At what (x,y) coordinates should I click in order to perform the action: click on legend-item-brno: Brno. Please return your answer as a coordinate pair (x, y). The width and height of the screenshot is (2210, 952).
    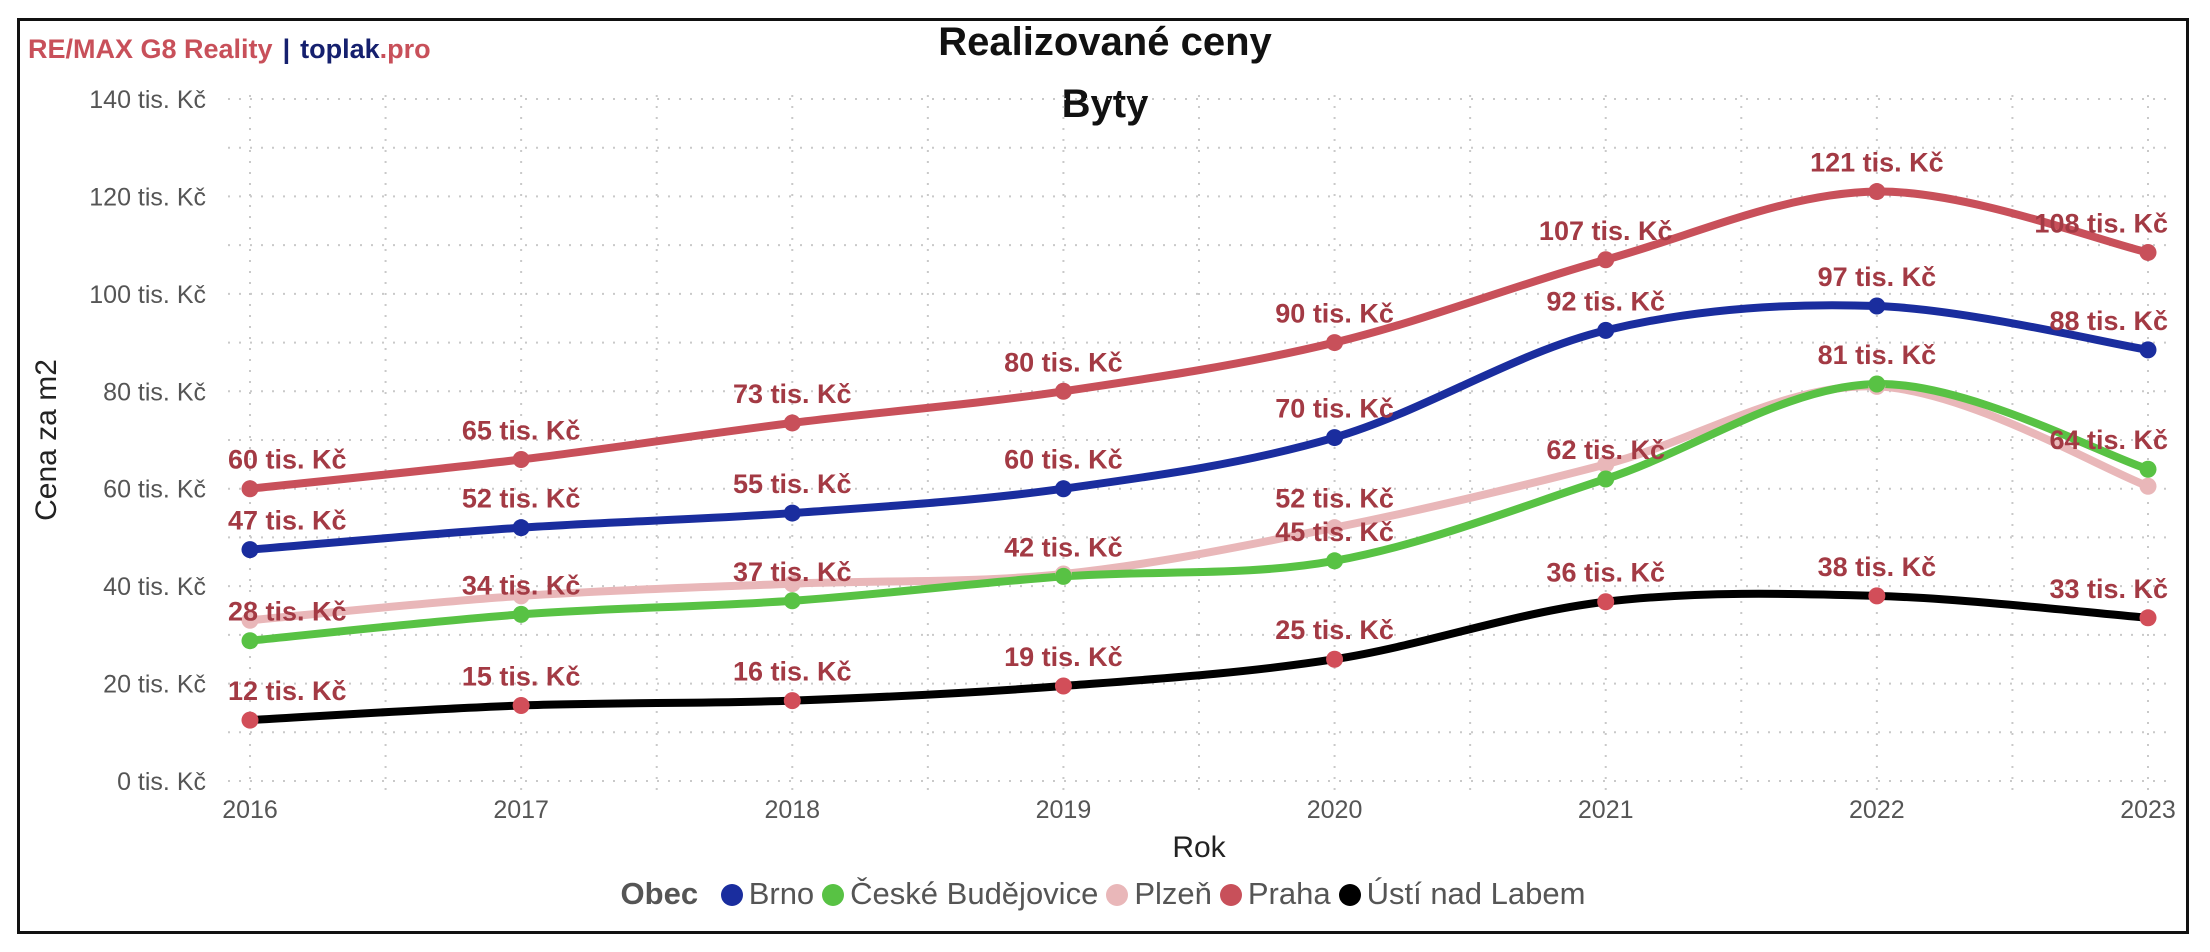
    Looking at the image, I should click on (767, 894).